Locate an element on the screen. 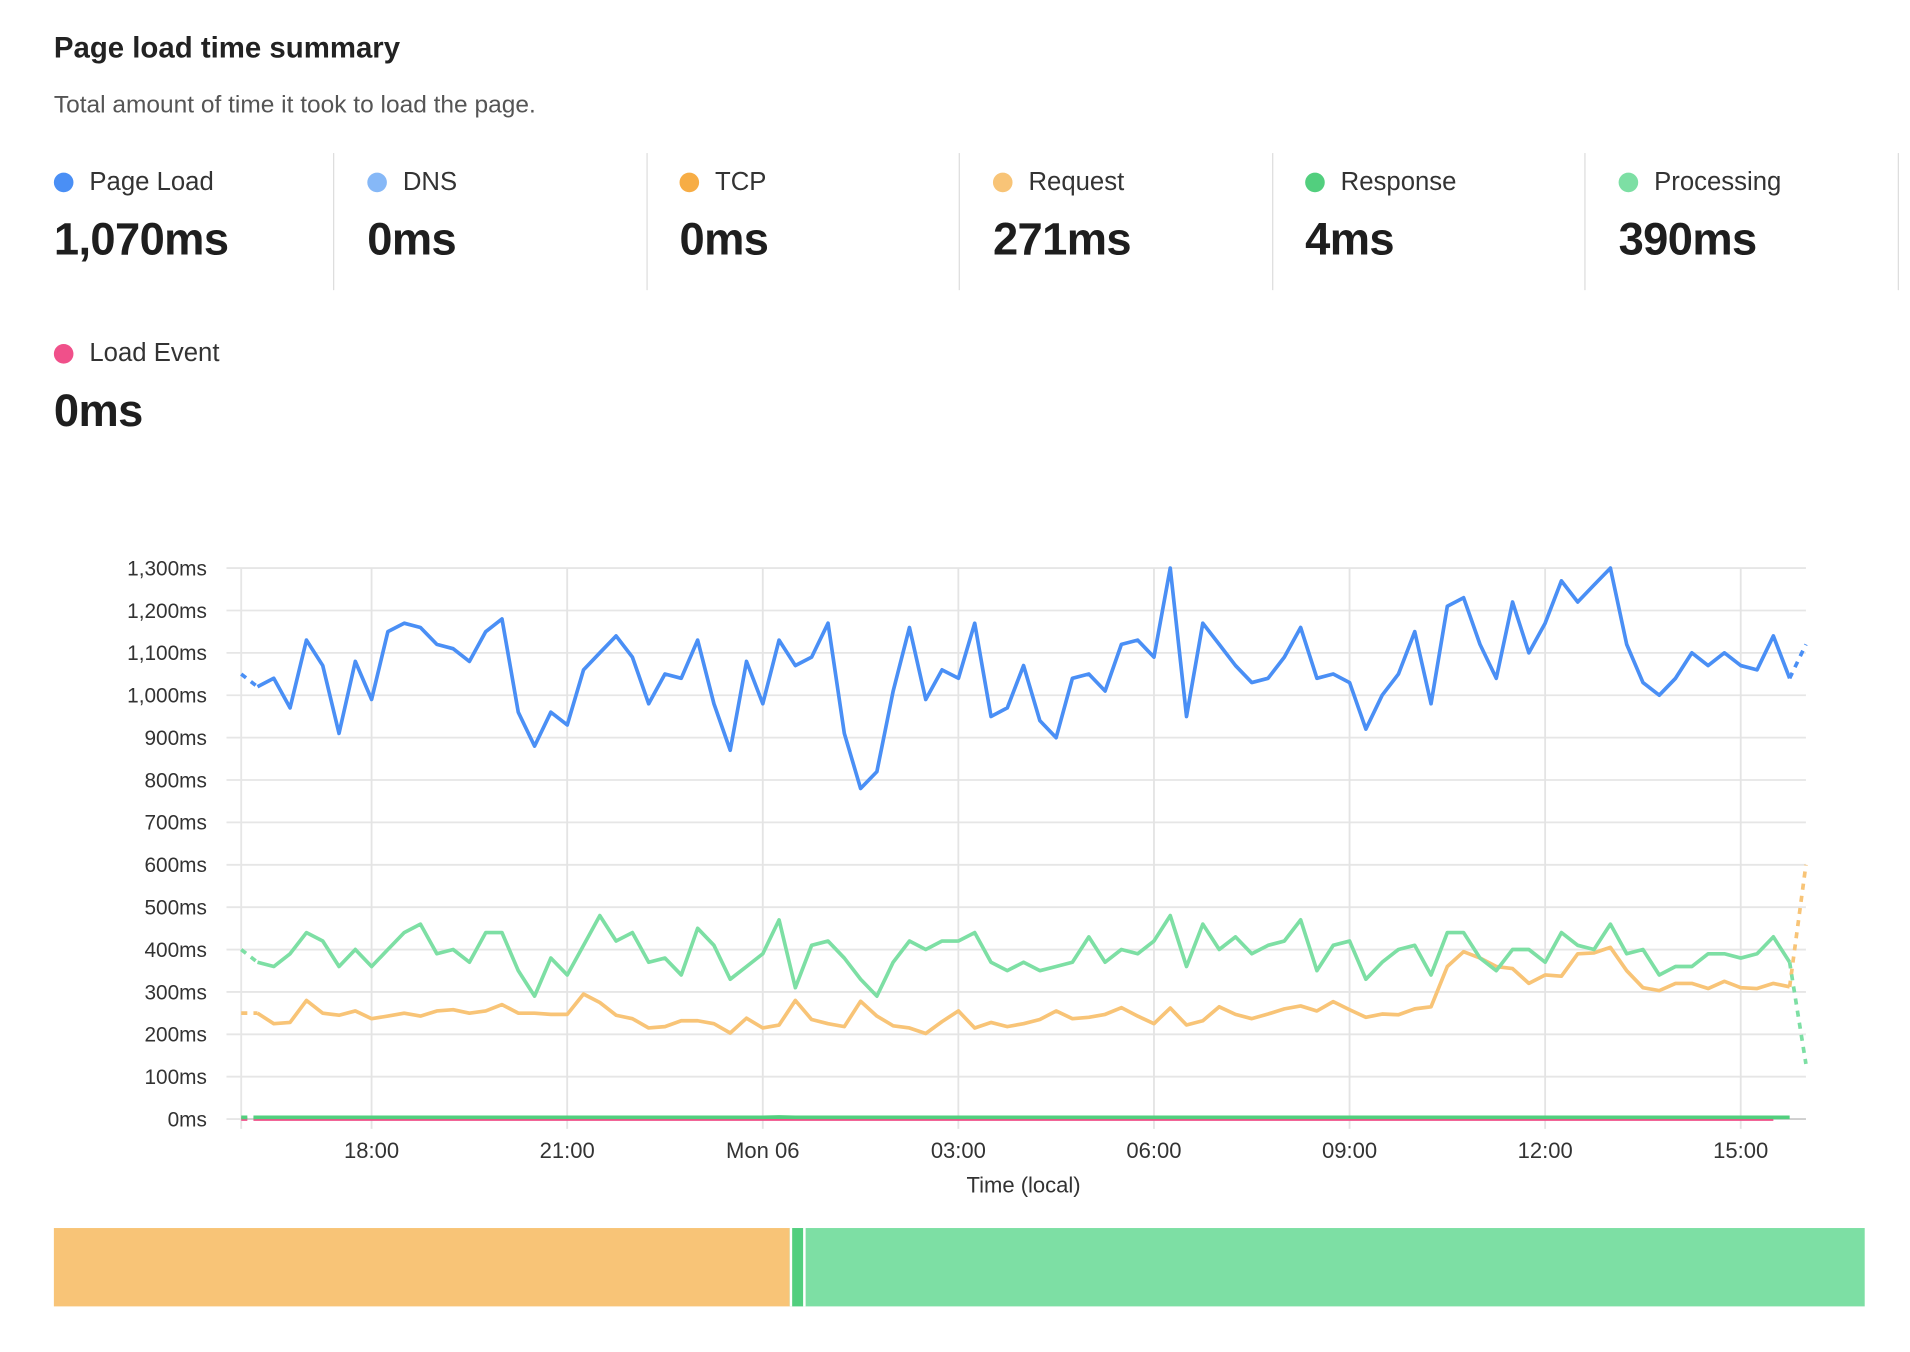 This screenshot has height=1352, width=1910. series-partial-start-processing is located at coordinates (249, 956).